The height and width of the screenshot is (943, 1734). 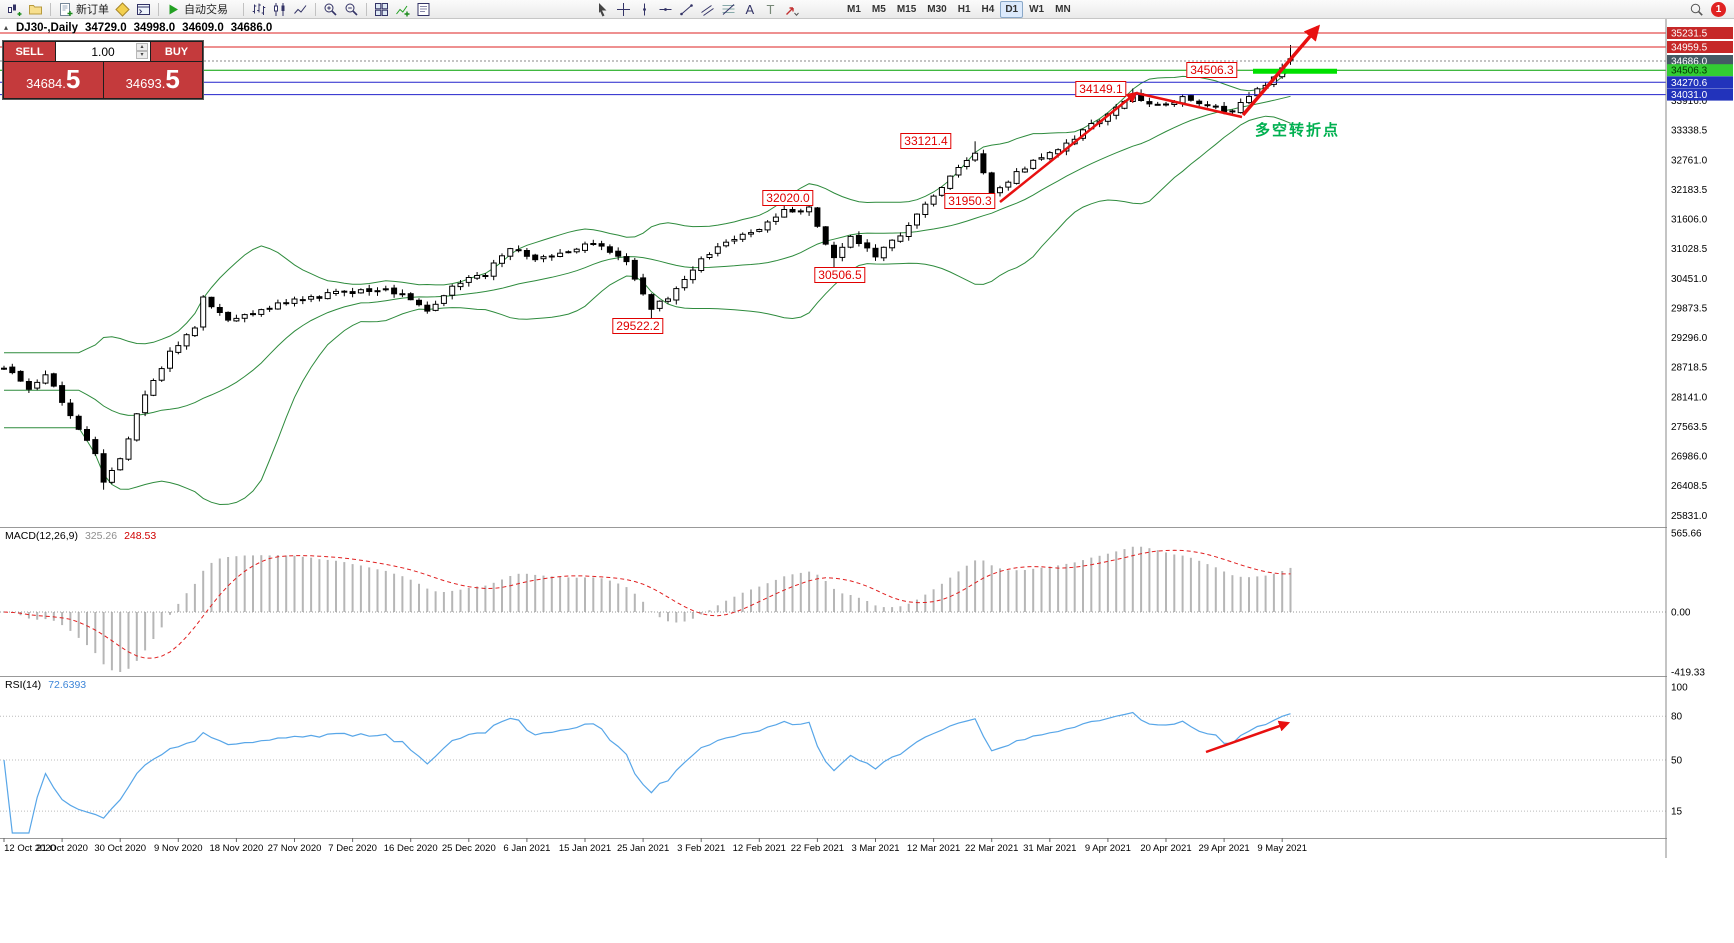 What do you see at coordinates (1108, 848) in the screenshot?
I see `date-label: 9 Apr 2021` at bounding box center [1108, 848].